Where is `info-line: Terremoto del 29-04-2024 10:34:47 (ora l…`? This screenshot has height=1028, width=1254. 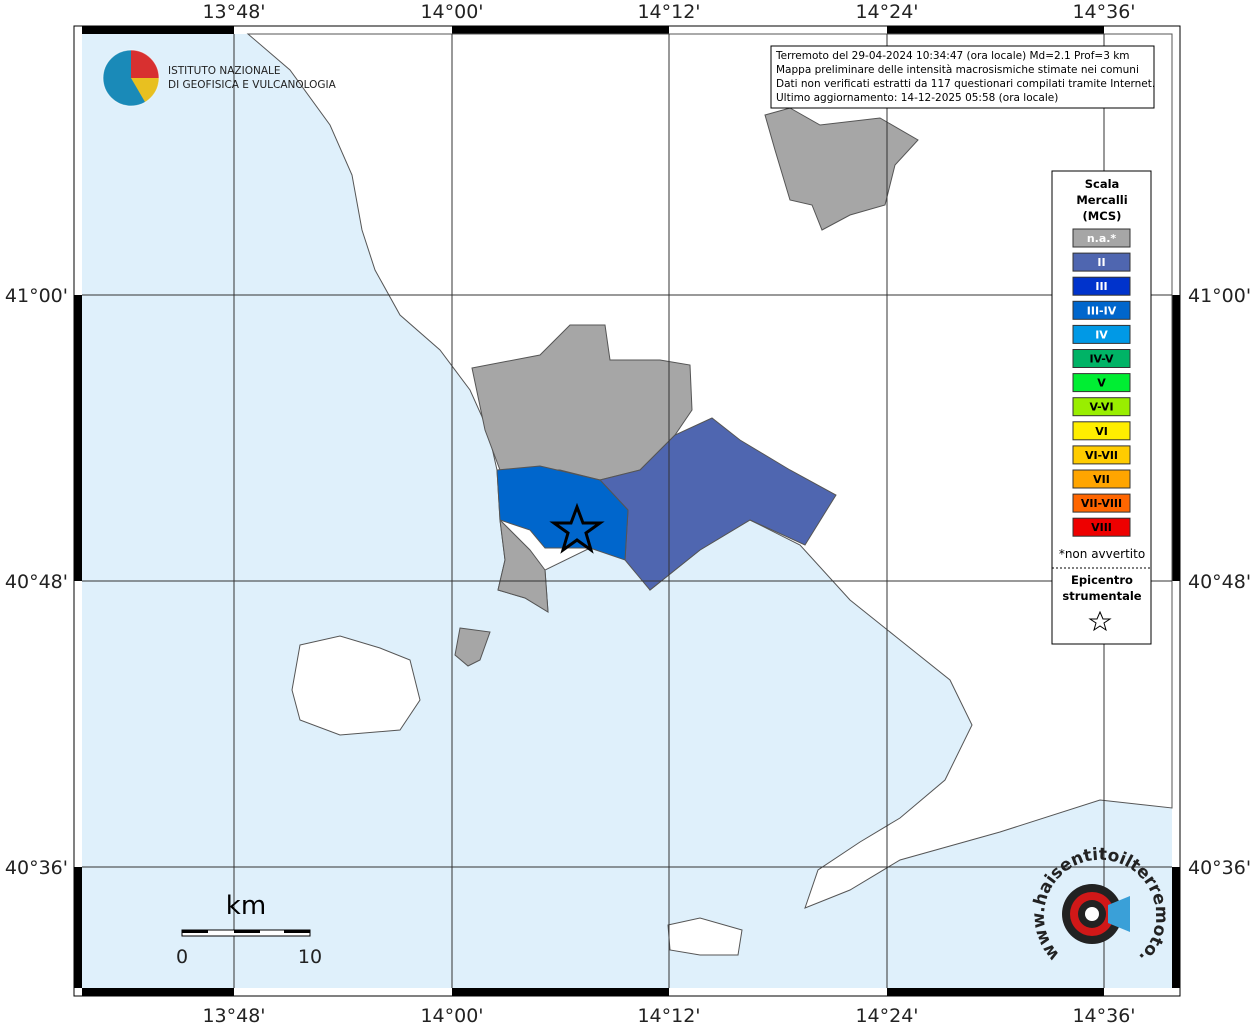 info-line: Terremoto del 29-04-2024 10:34:47 (ora l… is located at coordinates (952, 56).